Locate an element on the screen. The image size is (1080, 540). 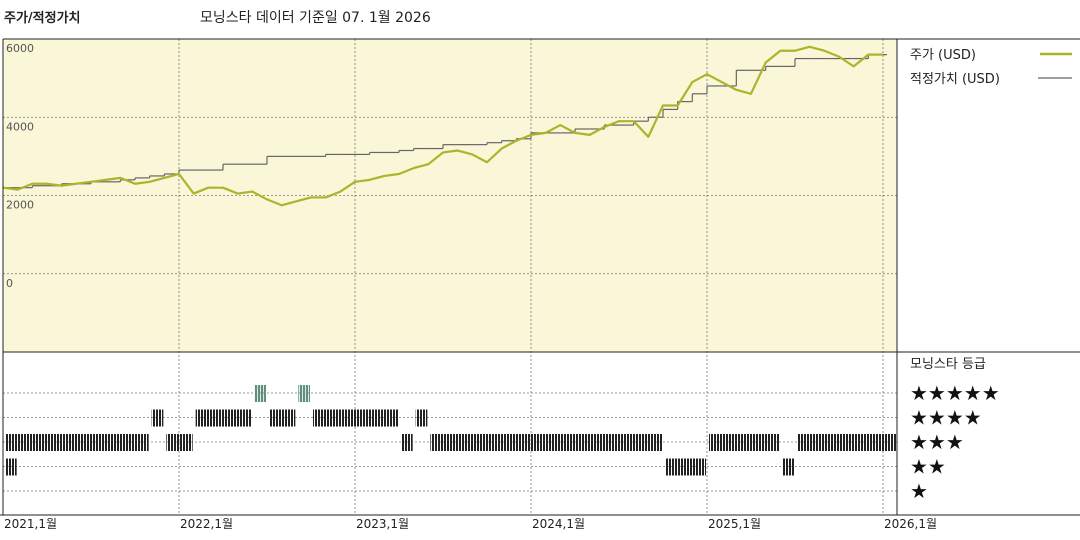
x-tick-label: 2023,1월 is located at coordinates (382, 524).